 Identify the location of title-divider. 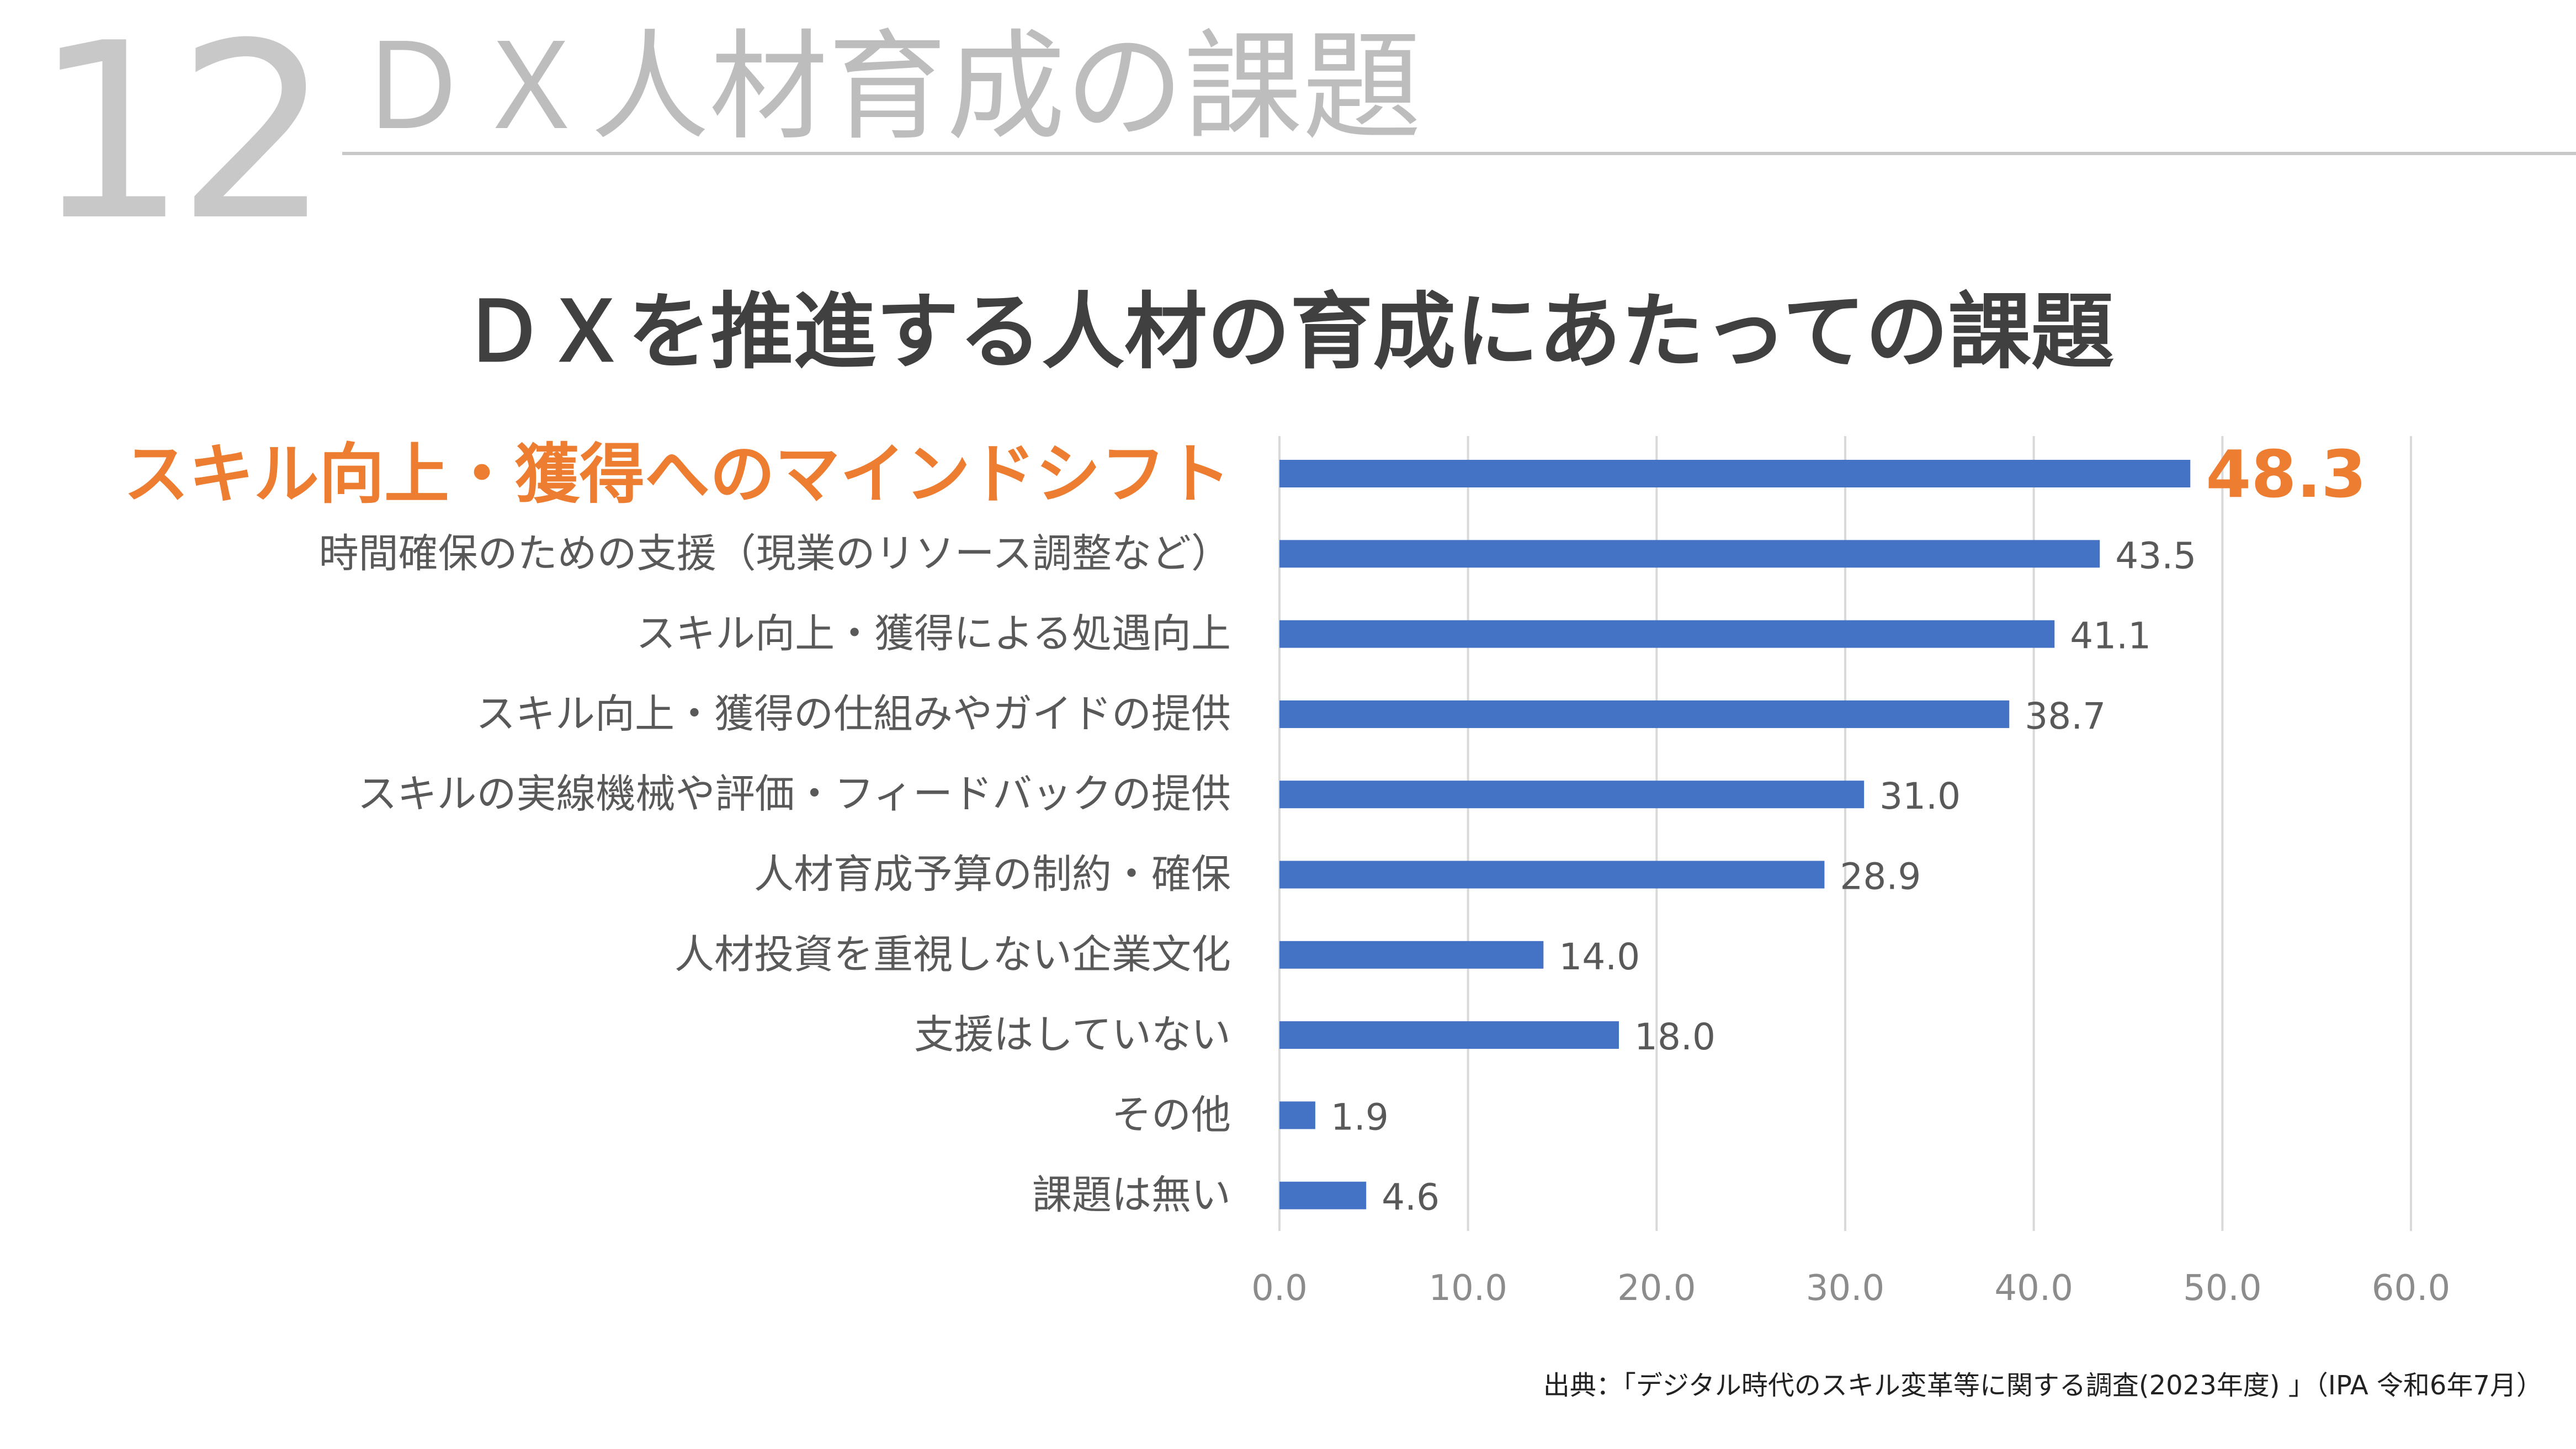
(1459, 154).